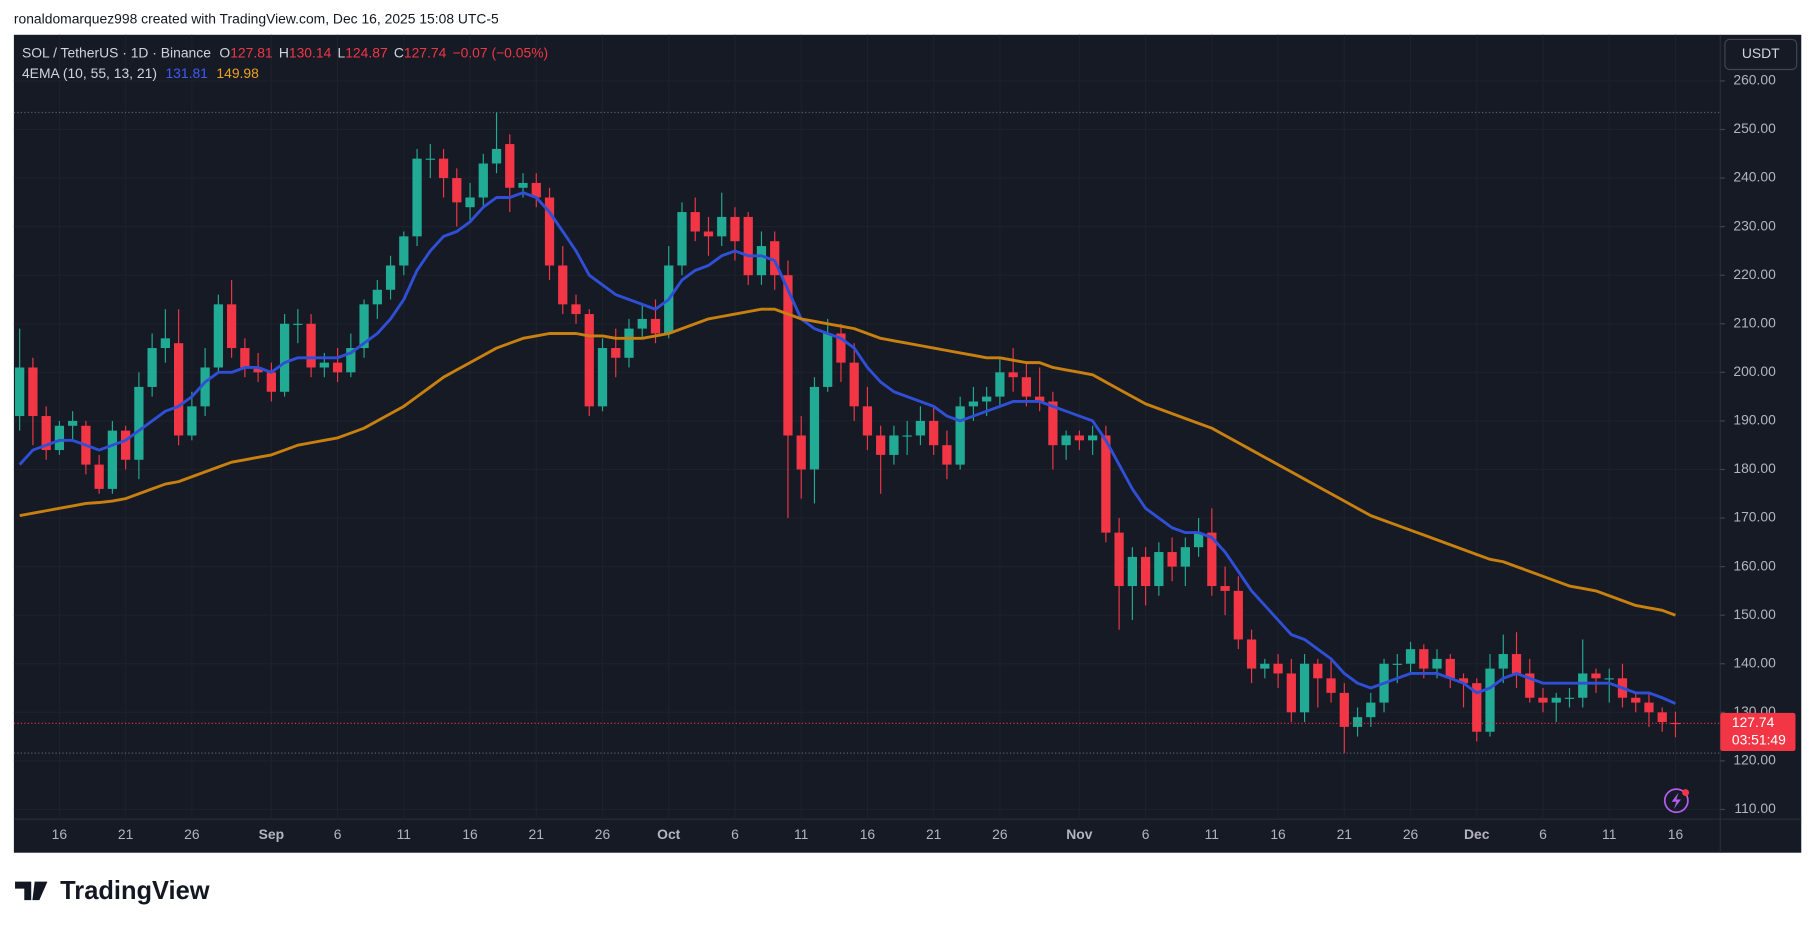 The height and width of the screenshot is (928, 1814). Describe the element at coordinates (501, 52) in the screenshot. I see `change: −0.07 (−0.05%)` at that location.